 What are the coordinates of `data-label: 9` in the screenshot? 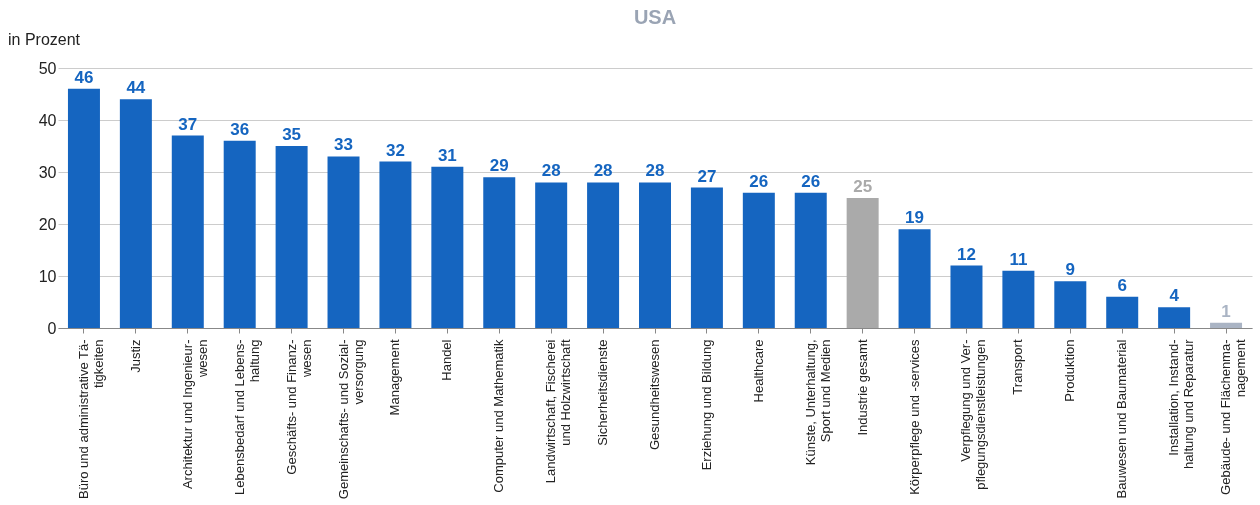 It's located at (1070, 270).